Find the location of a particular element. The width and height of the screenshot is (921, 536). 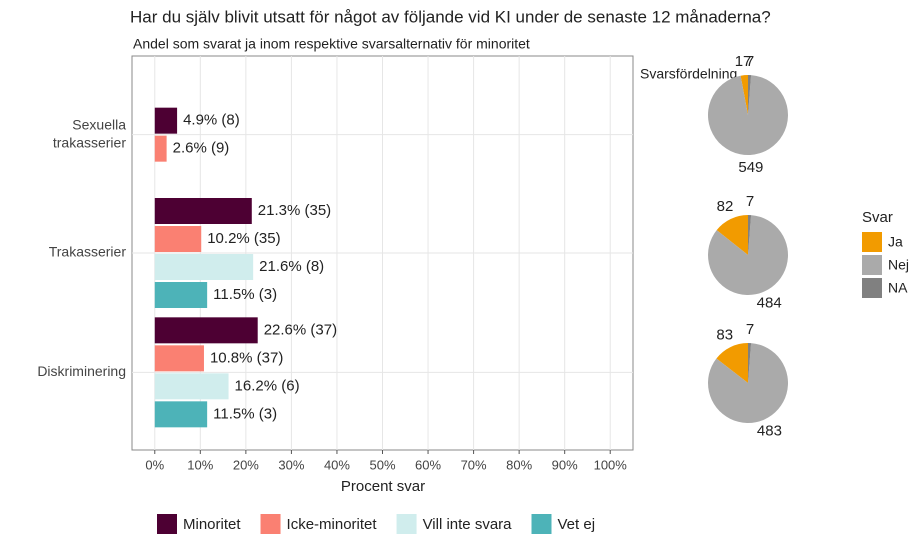

x-axis-label: Procent svar is located at coordinates (383, 486).